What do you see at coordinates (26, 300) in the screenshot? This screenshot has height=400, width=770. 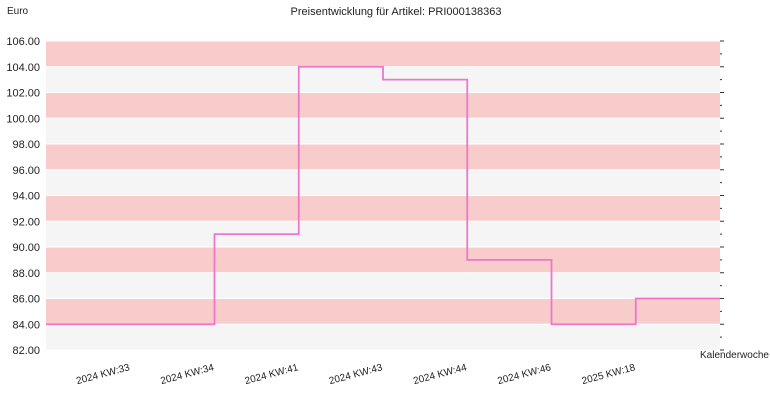 I see `y-tick-label: 86.00` at bounding box center [26, 300].